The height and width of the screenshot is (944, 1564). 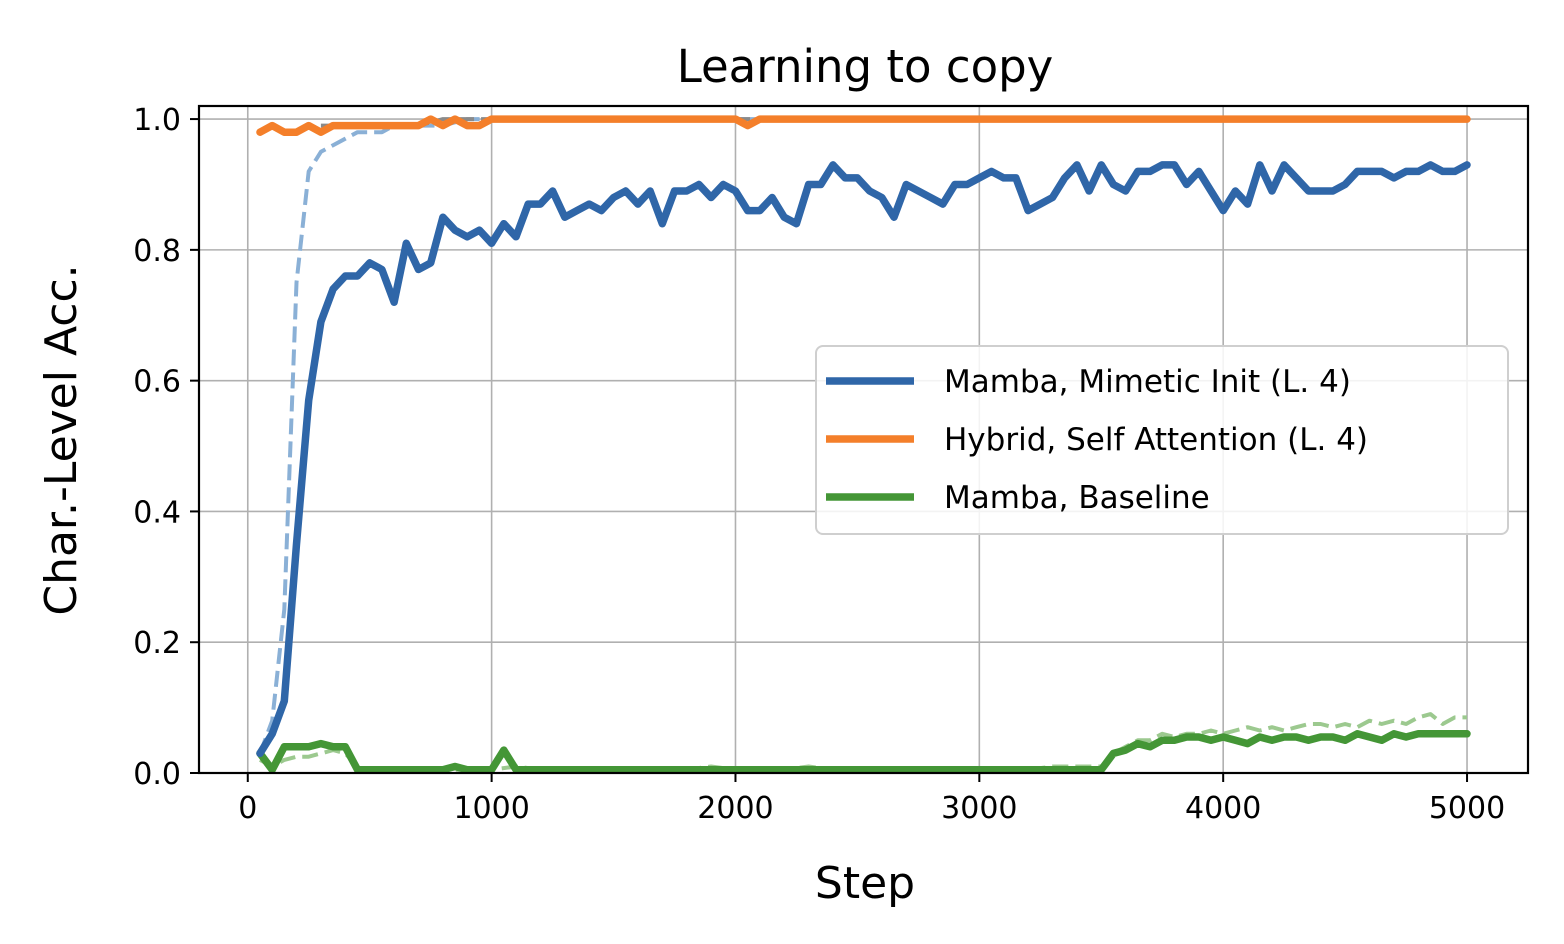 What do you see at coordinates (157, 774) in the screenshot?
I see `y-tick-label: 0.0` at bounding box center [157, 774].